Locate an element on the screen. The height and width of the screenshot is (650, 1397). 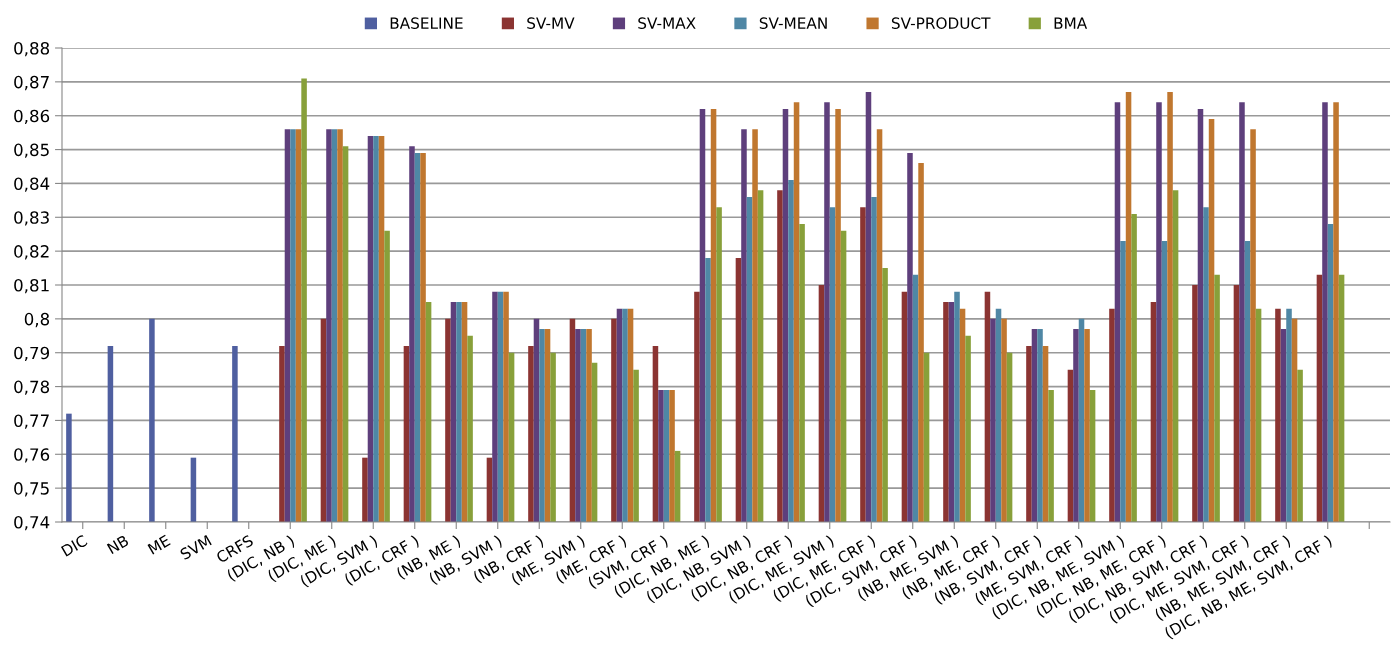
x-tick-label: ME is located at coordinates (159, 544).